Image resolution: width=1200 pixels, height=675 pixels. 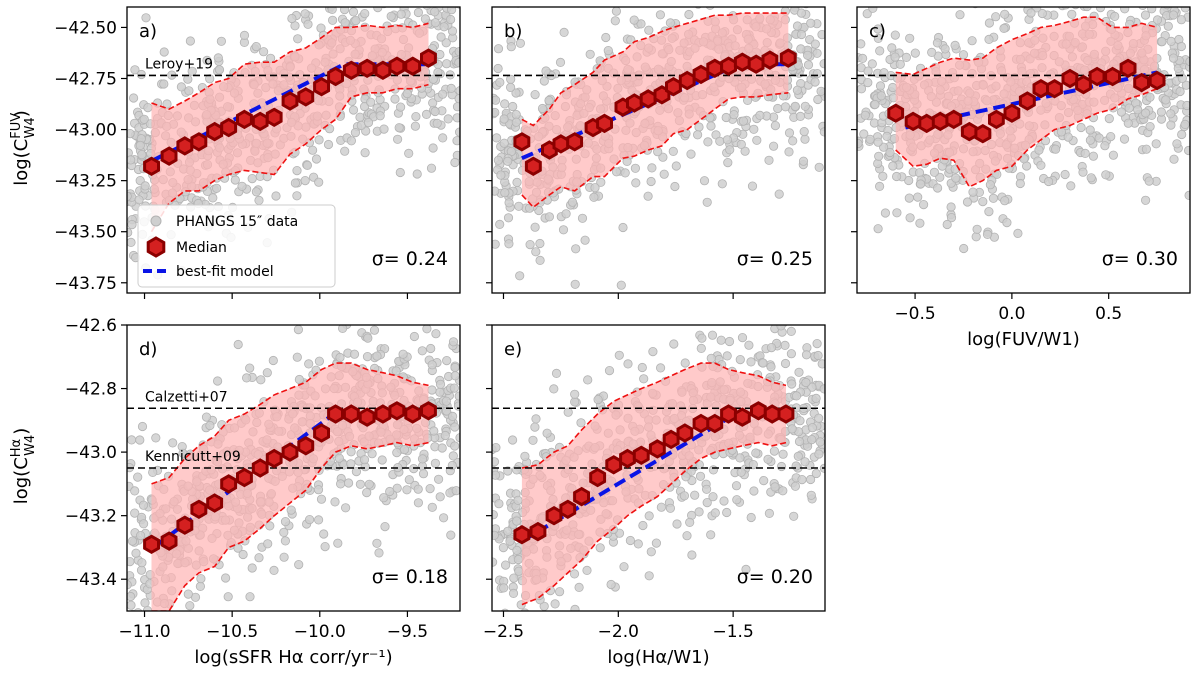 What do you see at coordinates (513, 349) in the screenshot?
I see `panel-letter: e)` at bounding box center [513, 349].